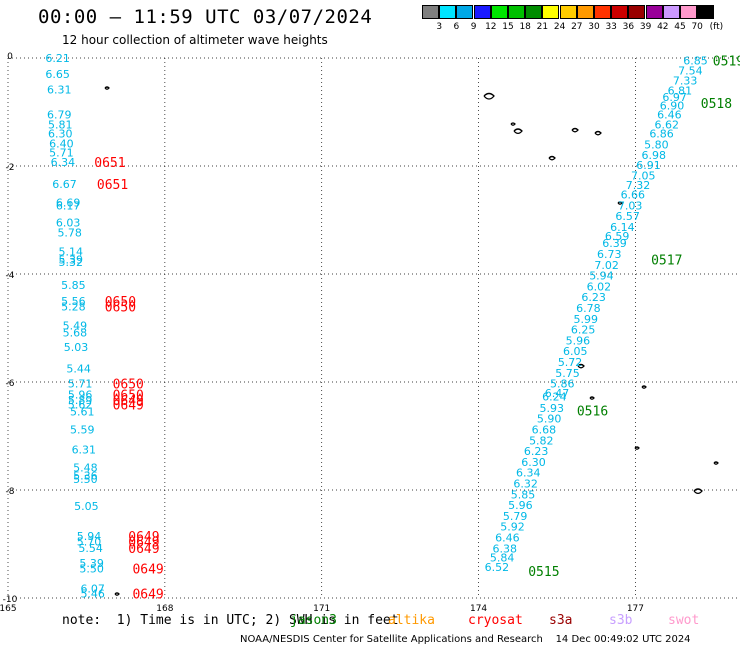  Describe the element at coordinates (8, 609) in the screenshot. I see `lon-tick-label: 165` at that location.